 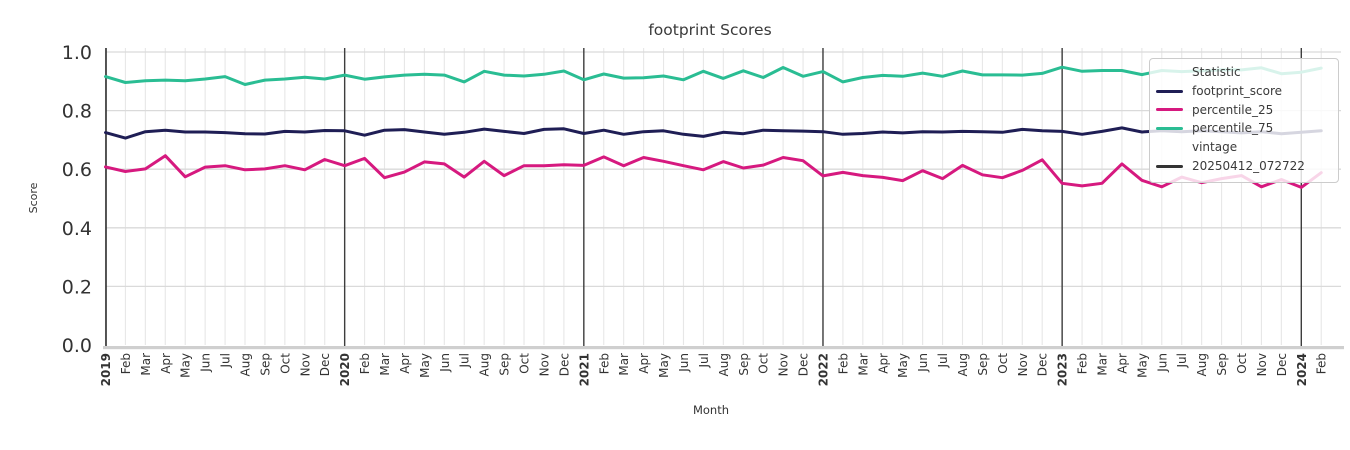 I want to click on x-tick-label: 2022, so click(x=823, y=369).